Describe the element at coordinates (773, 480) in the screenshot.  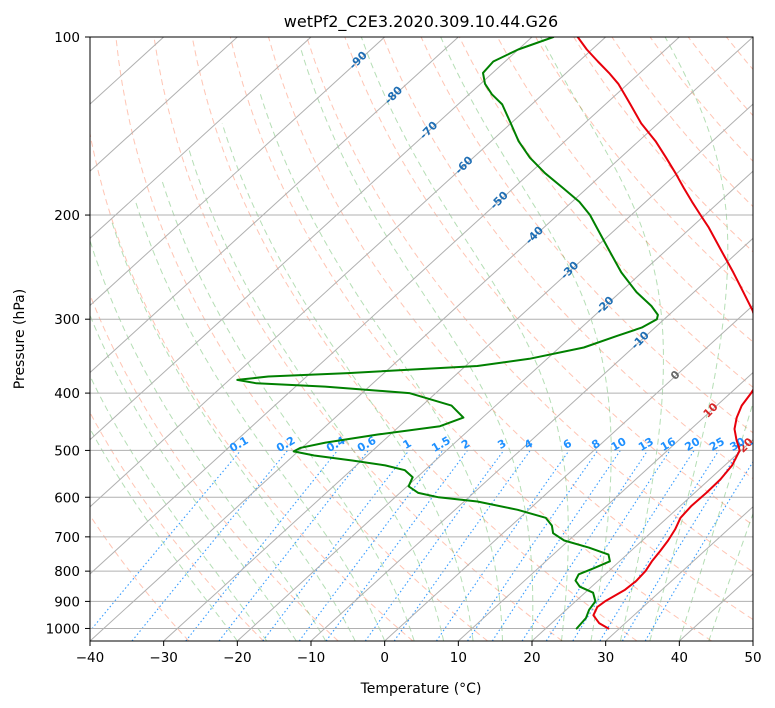
I see `isotherm-label: 30` at that location.